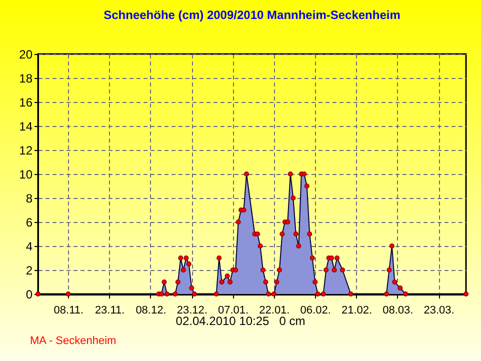 This screenshot has width=481, height=361. Describe the element at coordinates (241, 321) in the screenshot. I see `text: 02.04.2010 10:25 0 cm` at that location.